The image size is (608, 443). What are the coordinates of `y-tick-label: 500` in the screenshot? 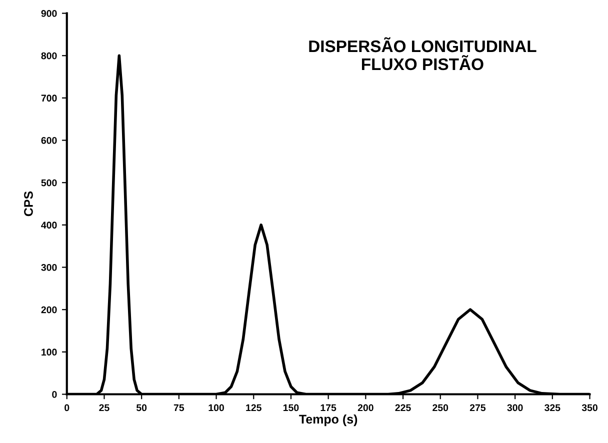 It's located at (49, 182).